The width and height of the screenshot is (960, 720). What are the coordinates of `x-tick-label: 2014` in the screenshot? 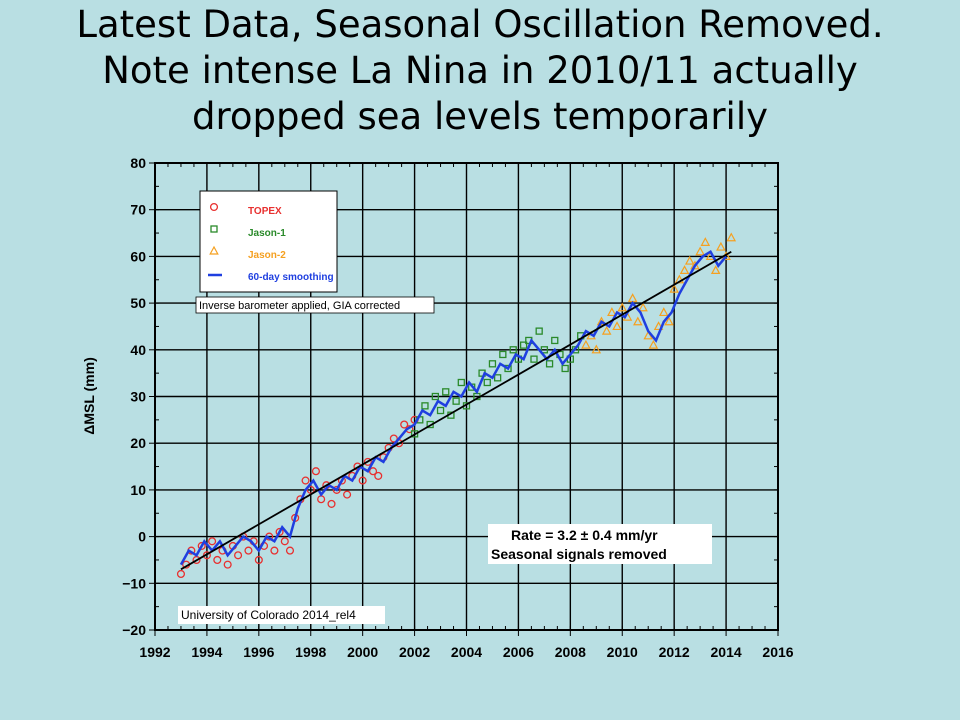 It's located at (726, 652).